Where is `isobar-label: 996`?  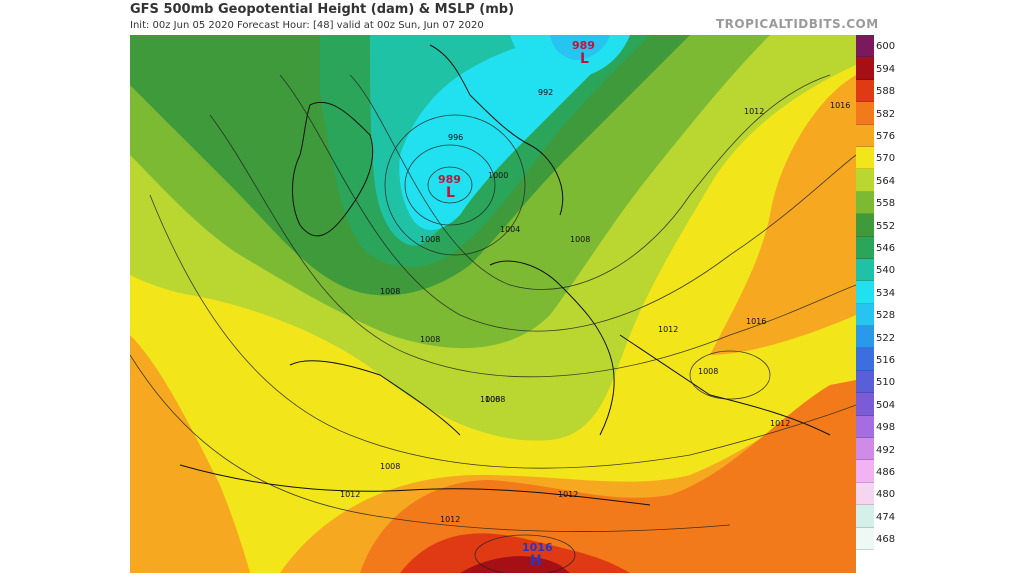
isobar-label: 996 is located at coordinates (456, 137).